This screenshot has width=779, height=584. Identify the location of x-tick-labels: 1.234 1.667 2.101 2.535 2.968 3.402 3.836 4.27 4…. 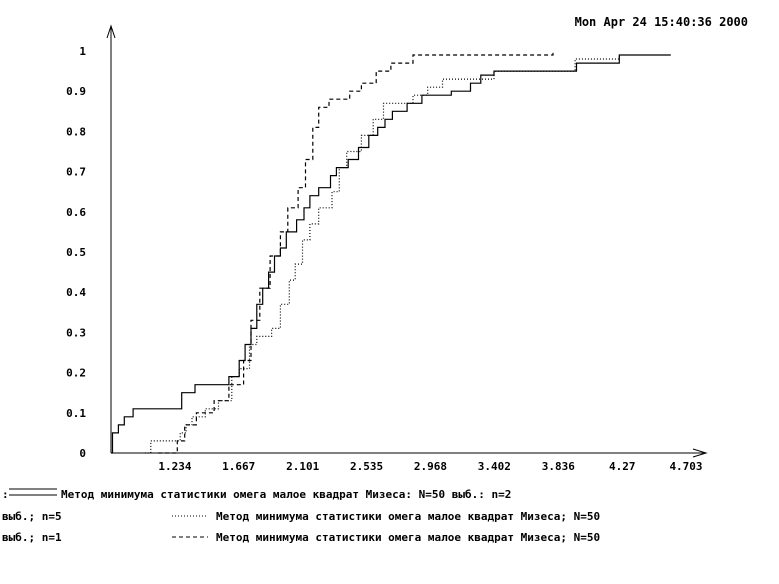
(430, 466).